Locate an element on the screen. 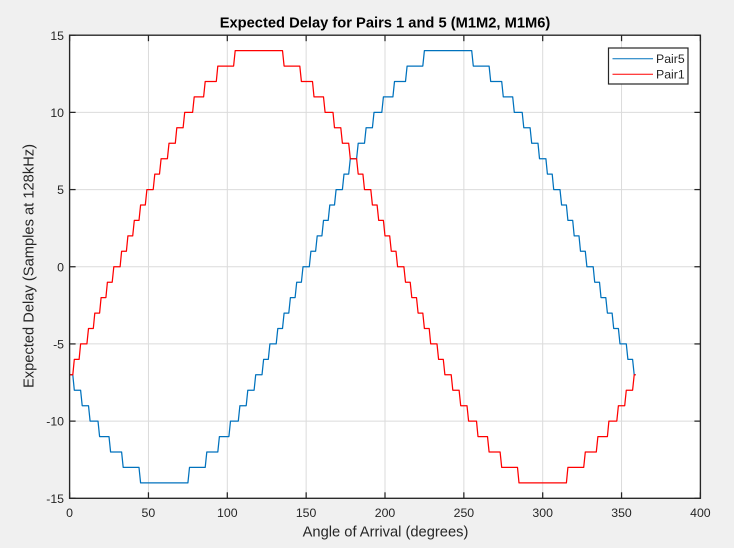  svg-text: -10 is located at coordinates (55, 422).